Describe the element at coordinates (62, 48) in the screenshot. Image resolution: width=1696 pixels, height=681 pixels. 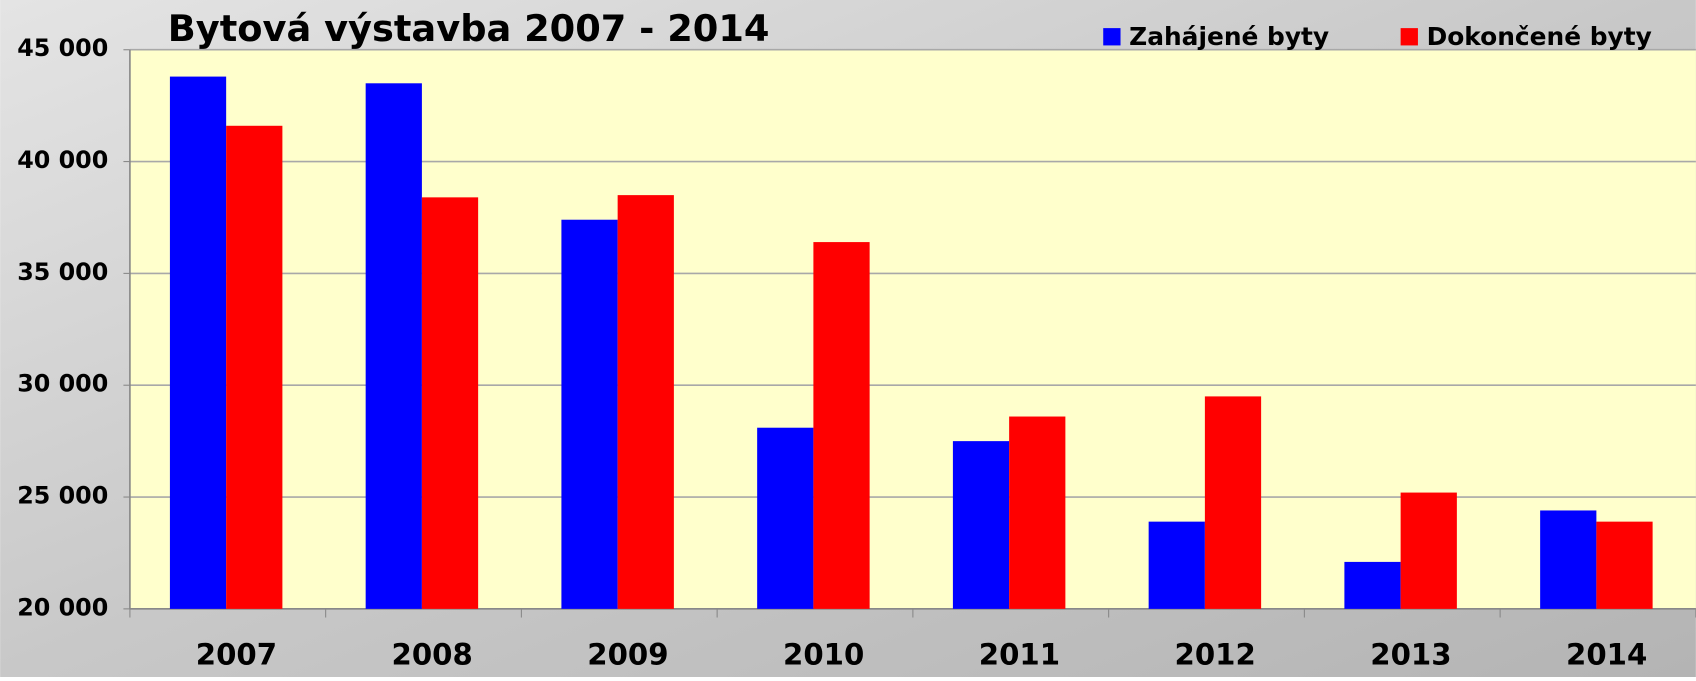
I see `y-tick-label: 45 000` at that location.